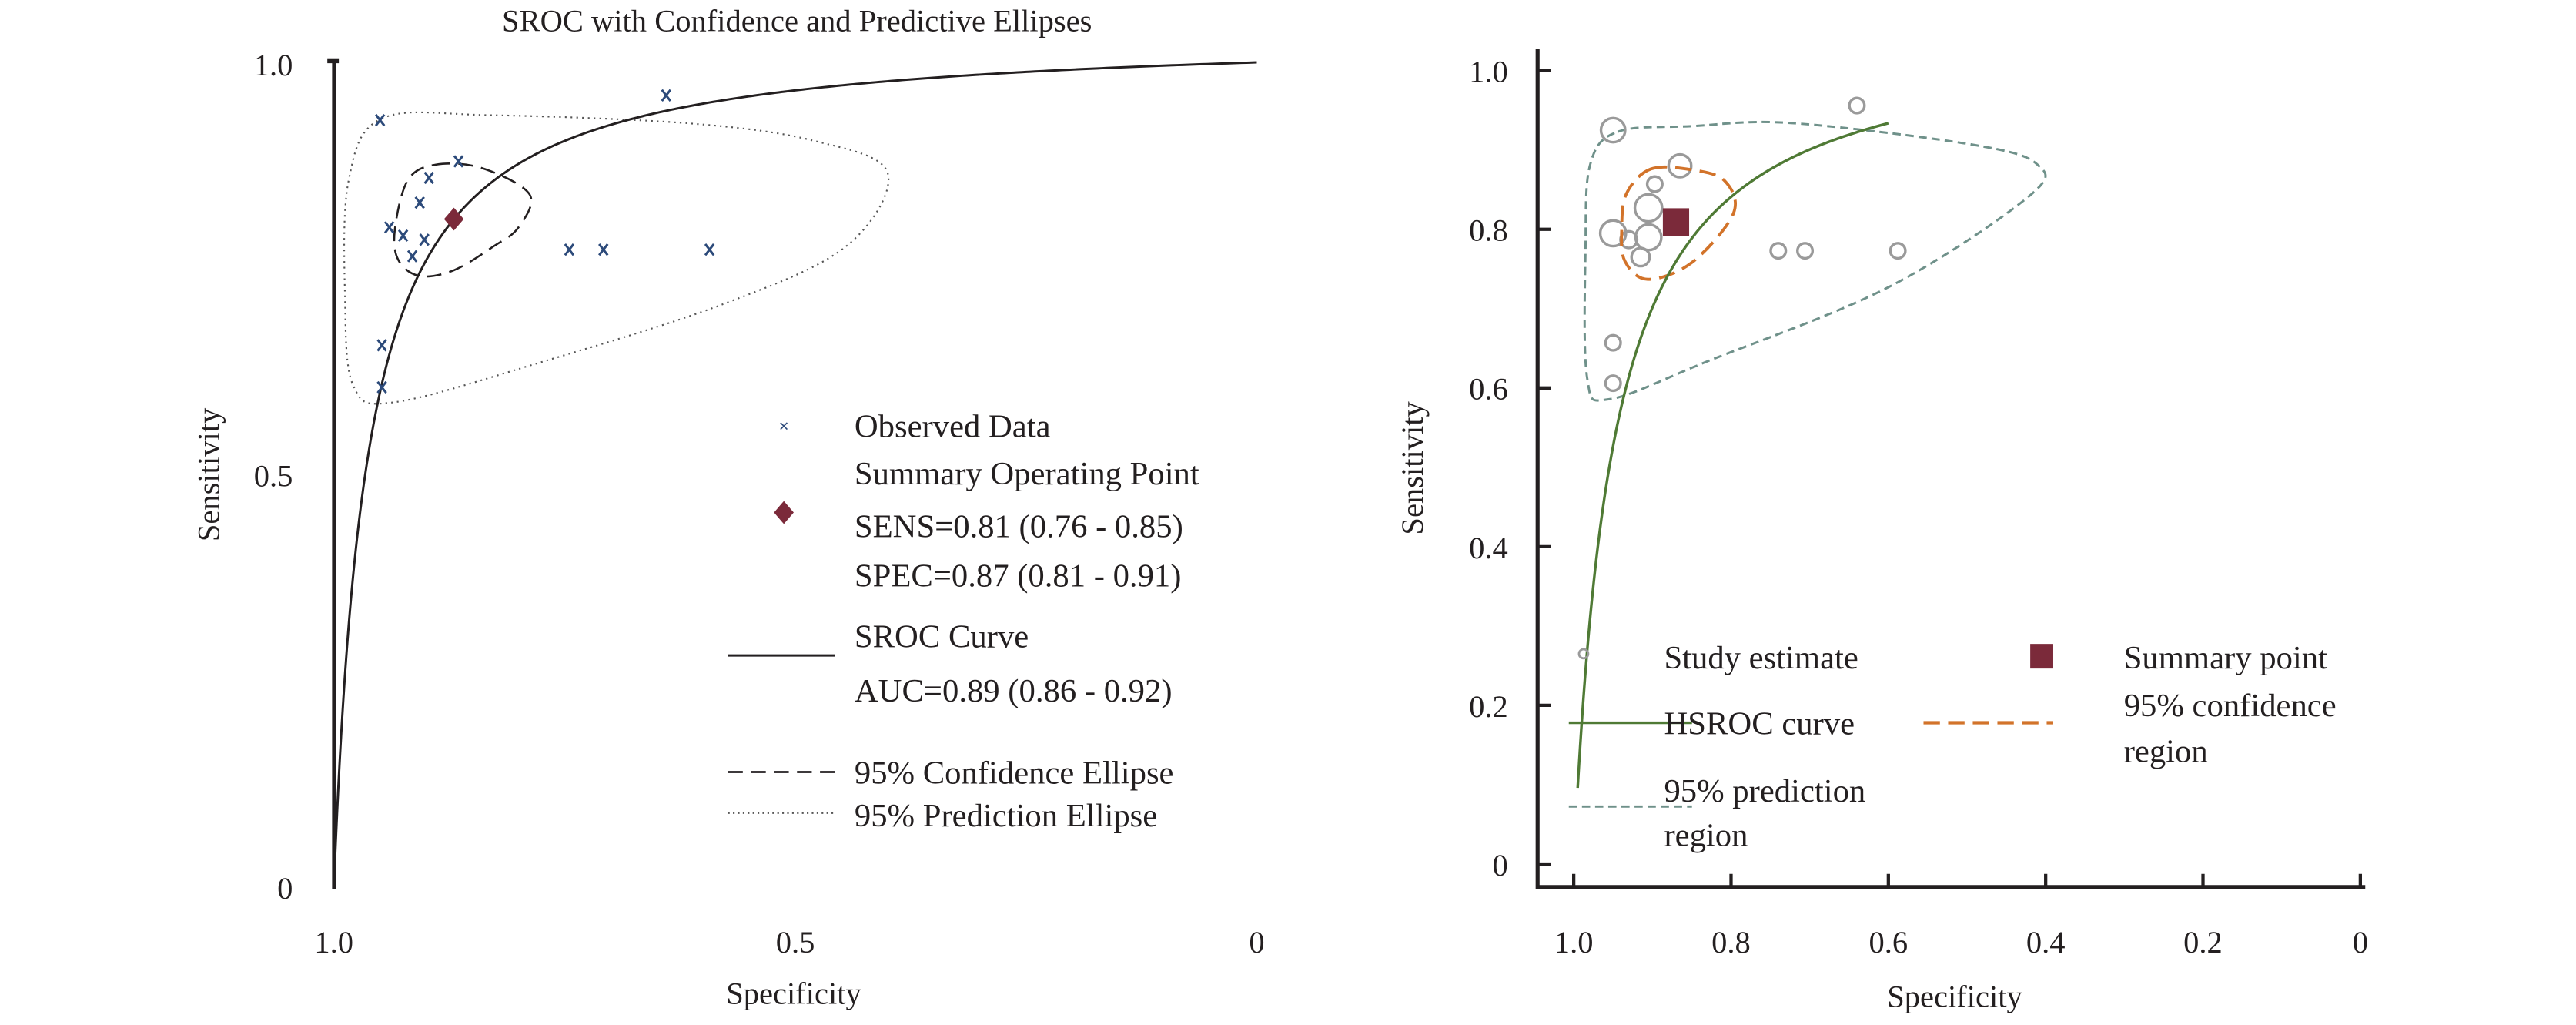  Describe the element at coordinates (2230, 706) in the screenshot. I see `legend-conf-label-1: 95% confidence` at that location.